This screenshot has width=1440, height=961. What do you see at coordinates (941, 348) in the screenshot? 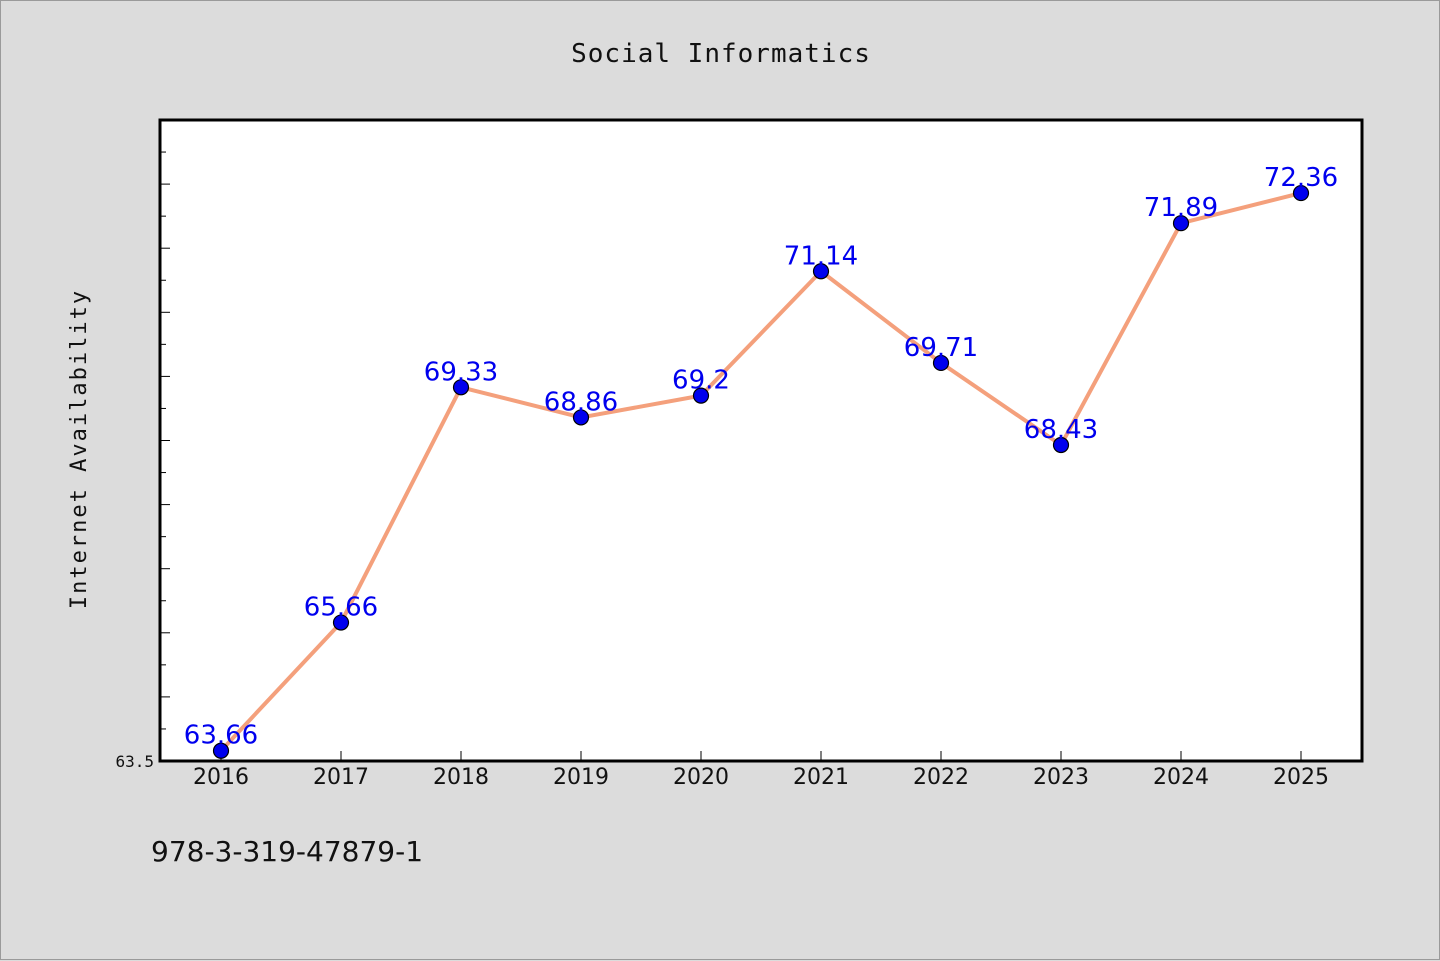
I see `data-label: 69.71` at bounding box center [941, 348].